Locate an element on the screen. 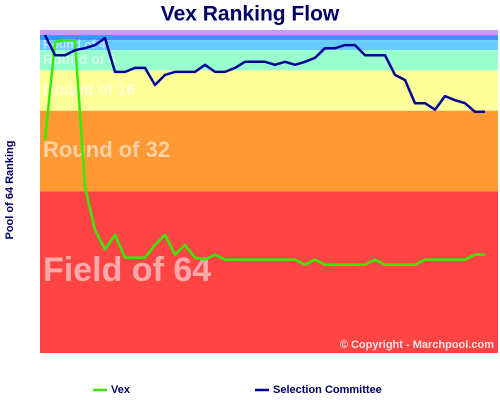 The width and height of the screenshot is (500, 400). copyright: © Copyright - Marchpool.com is located at coordinates (417, 345).